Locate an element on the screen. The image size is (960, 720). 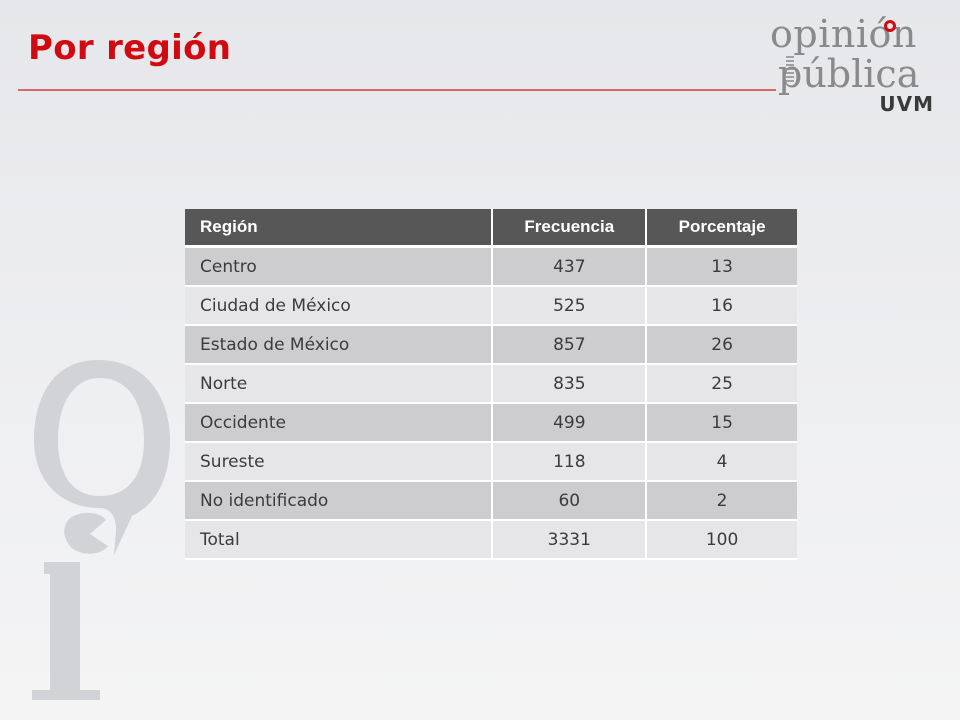
cell-region: Centro is located at coordinates (338, 267).